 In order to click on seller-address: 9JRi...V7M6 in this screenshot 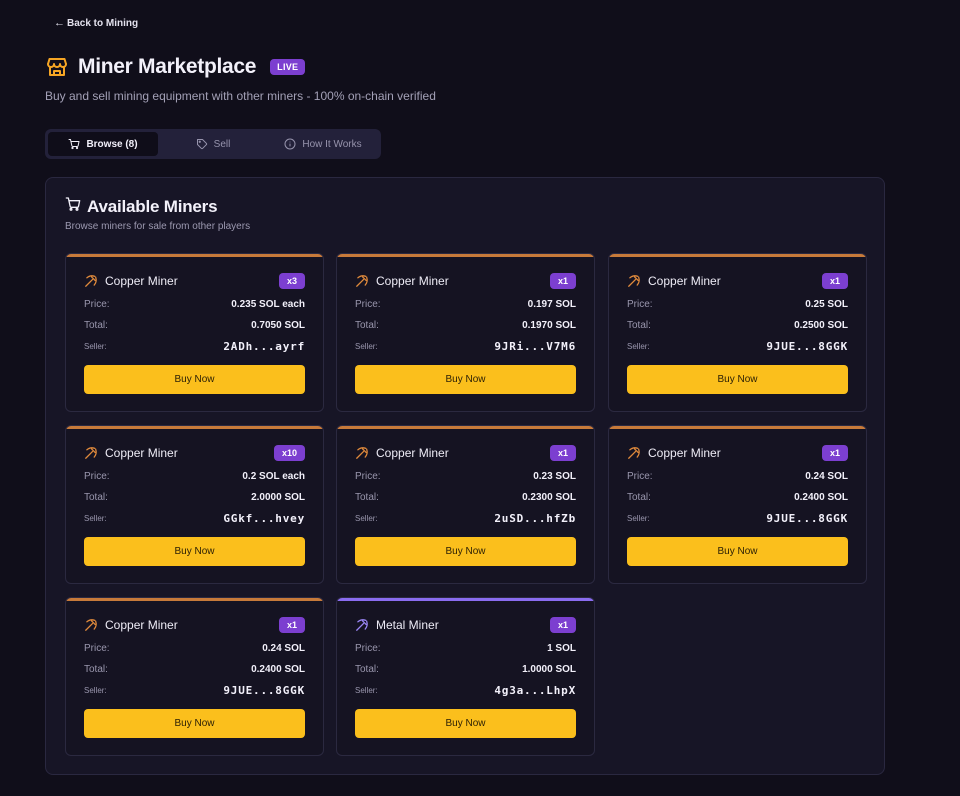, I will do `click(535, 346)`.